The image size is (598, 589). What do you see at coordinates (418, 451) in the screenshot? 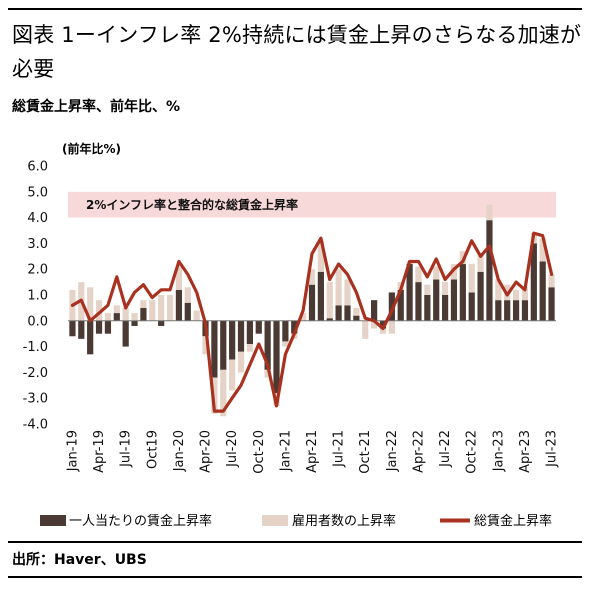
I see `x-tick-label: Apr-22` at bounding box center [418, 451].